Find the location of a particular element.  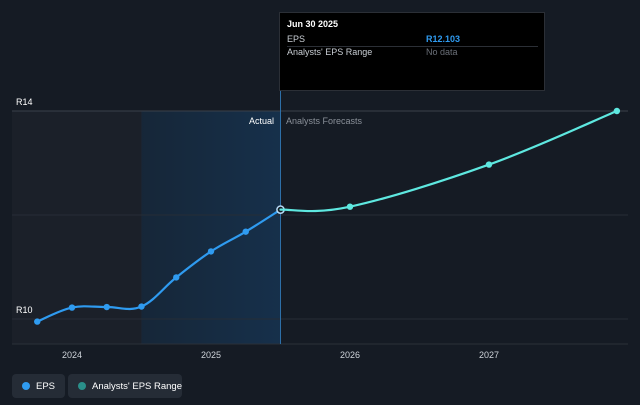

x-tick-label: 2025 is located at coordinates (211, 355).